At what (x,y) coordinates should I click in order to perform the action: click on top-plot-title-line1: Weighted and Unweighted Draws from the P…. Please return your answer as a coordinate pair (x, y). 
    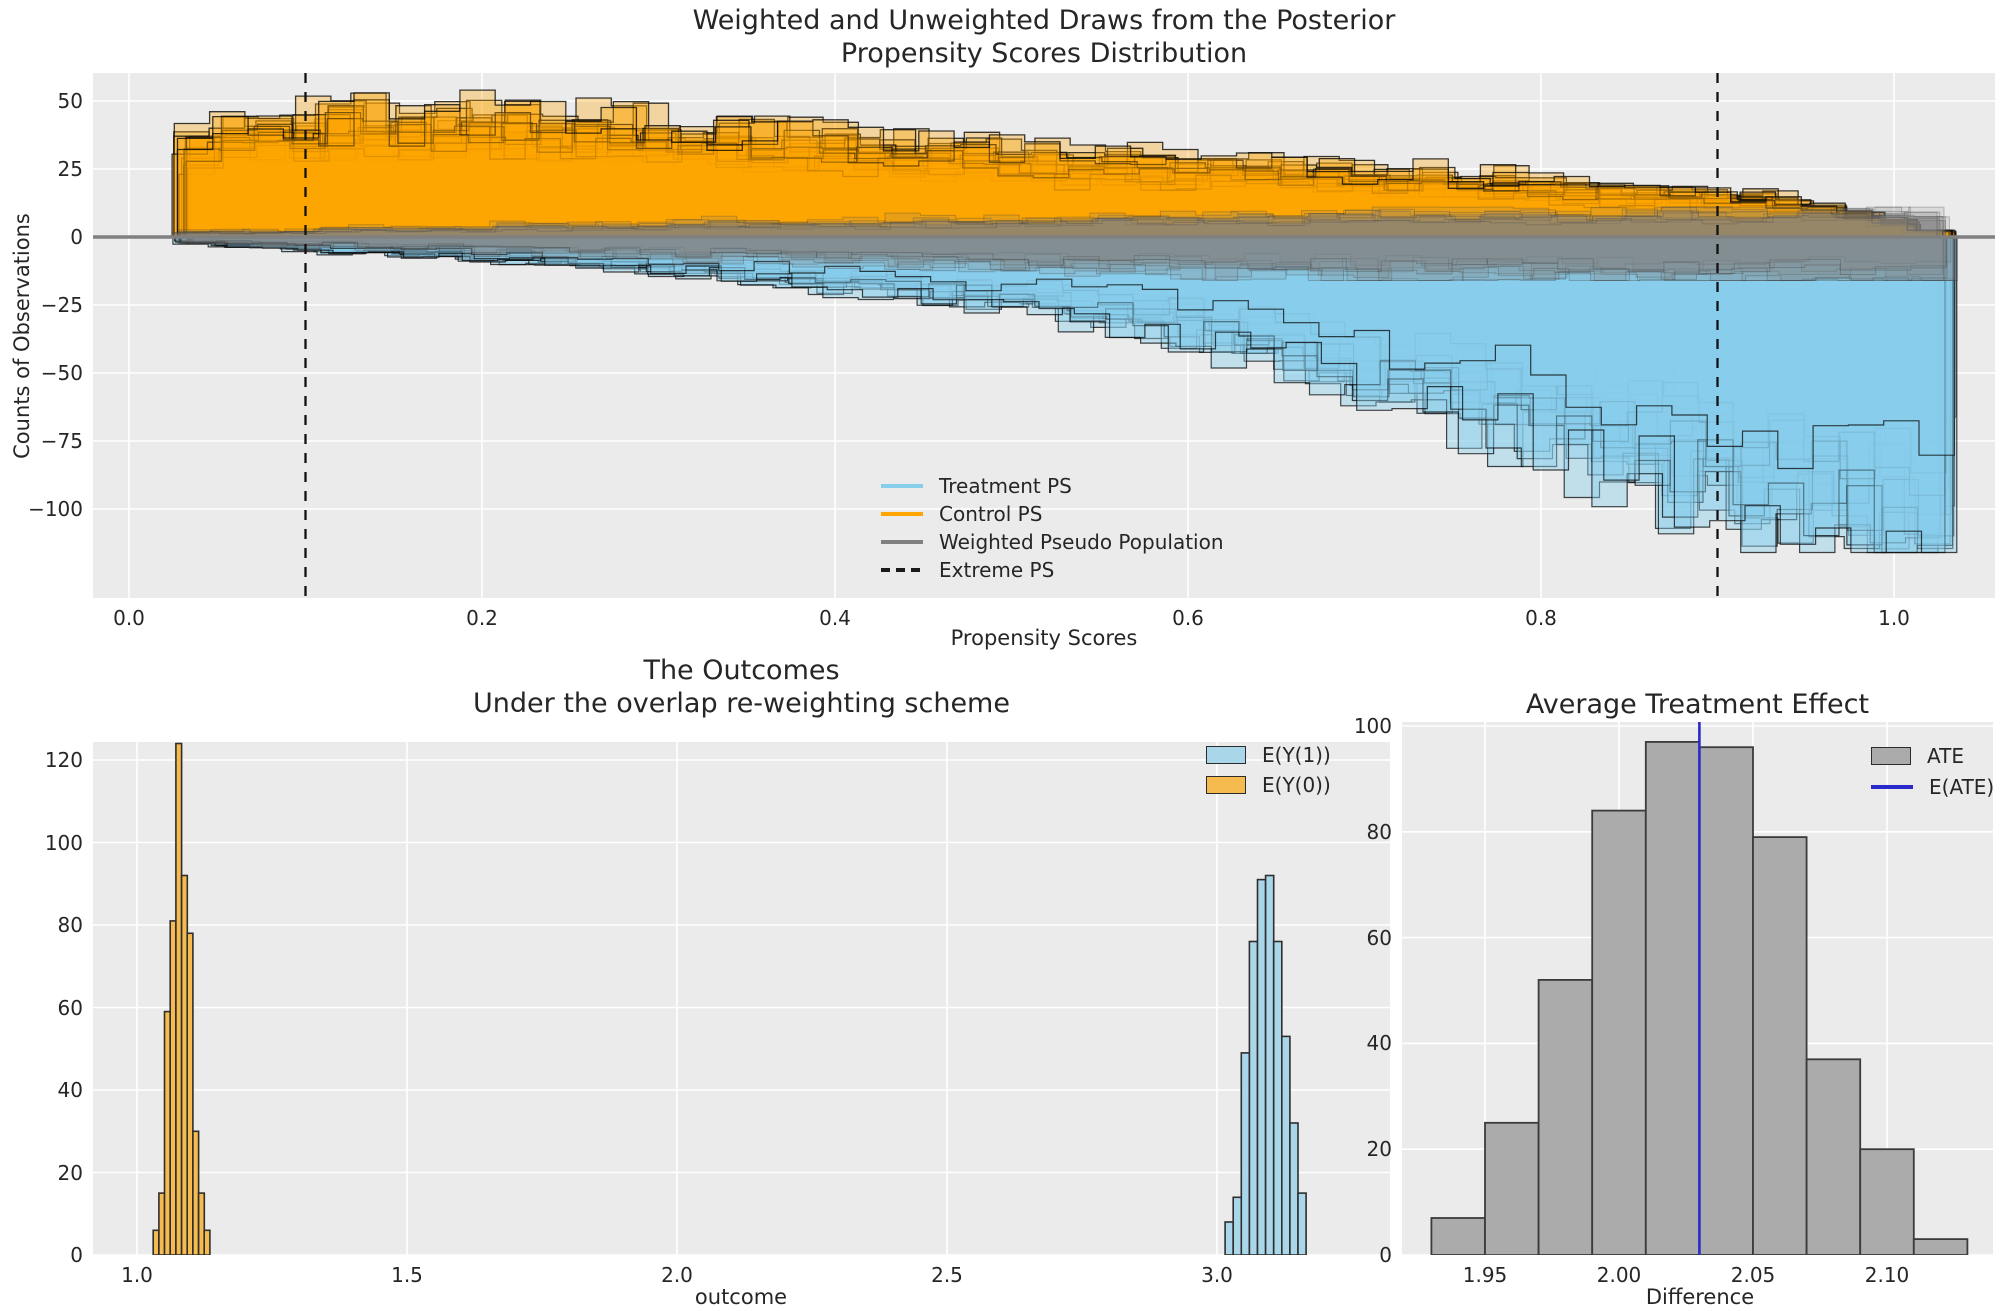
    Looking at the image, I should click on (1044, 20).